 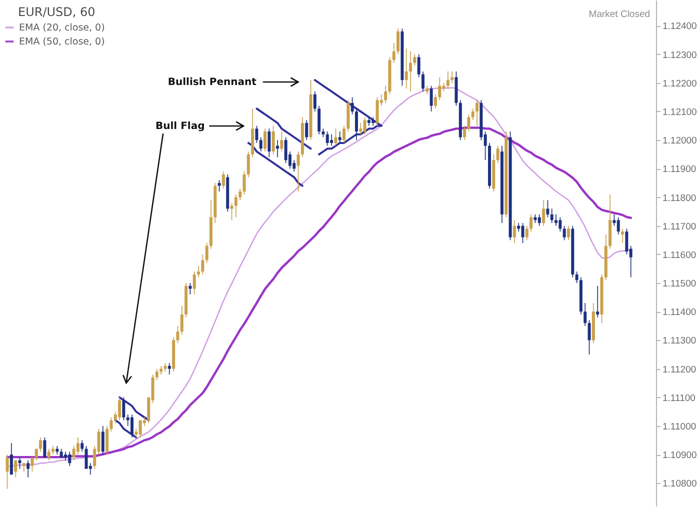 What do you see at coordinates (679, 398) in the screenshot?
I see `y-tick-label: 1.11100` at bounding box center [679, 398].